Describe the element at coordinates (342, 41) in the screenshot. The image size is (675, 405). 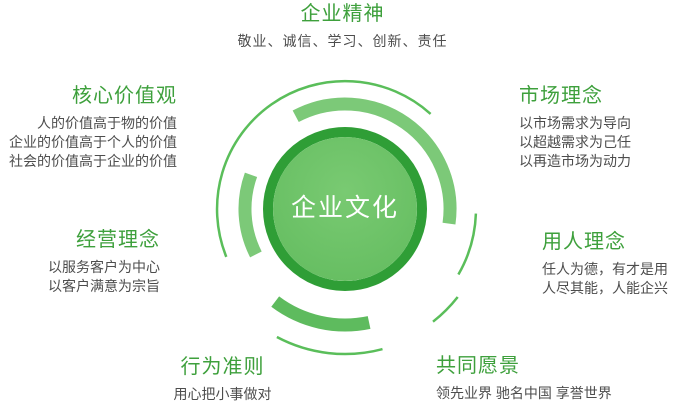
I see `section-spirit-line: 敬业、诚信、学习、创新、责任` at that location.